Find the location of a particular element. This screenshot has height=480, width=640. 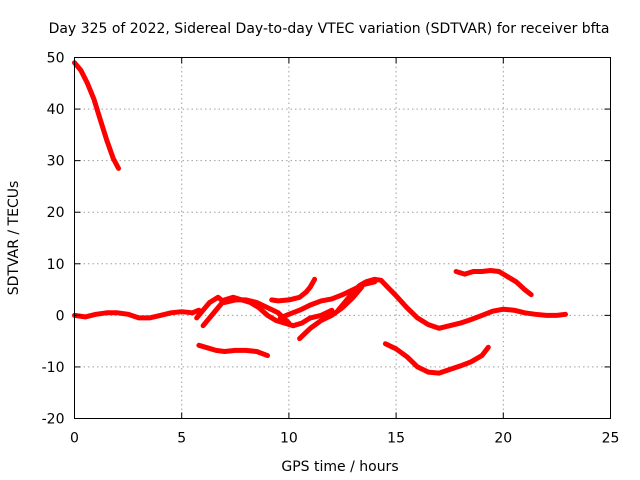

y-axis-label: SDTVAR / TECUs is located at coordinates (14, 238).